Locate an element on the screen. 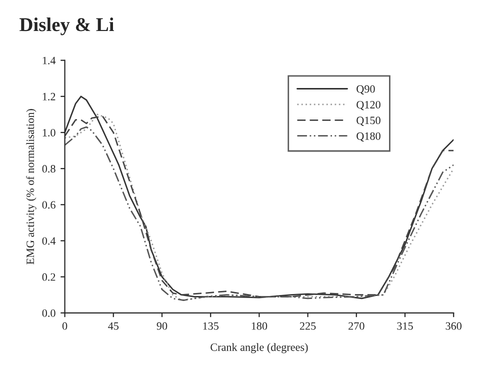 This screenshot has height=377, width=480. y-tick-label: 1.0 is located at coordinates (49, 132).